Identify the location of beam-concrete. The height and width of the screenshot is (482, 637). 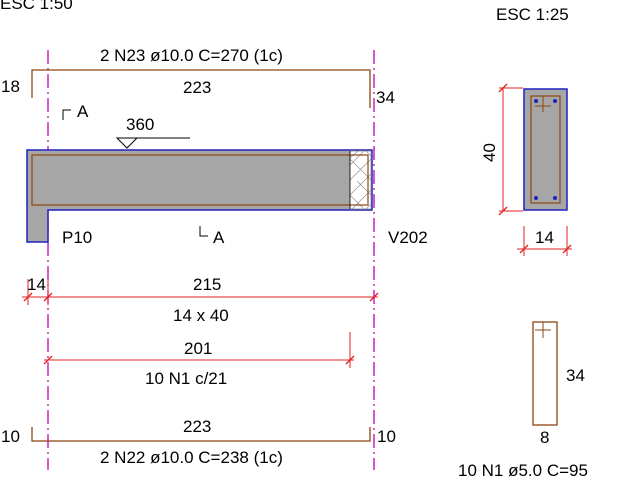
(199, 196).